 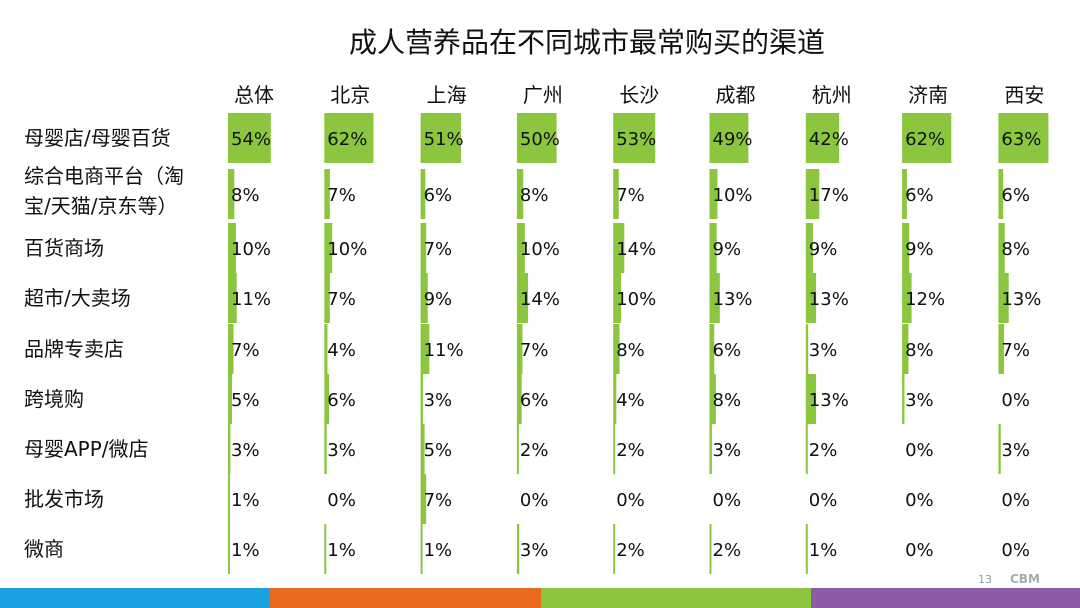 What do you see at coordinates (444, 139) in the screenshot?
I see `value-label: 51%` at bounding box center [444, 139].